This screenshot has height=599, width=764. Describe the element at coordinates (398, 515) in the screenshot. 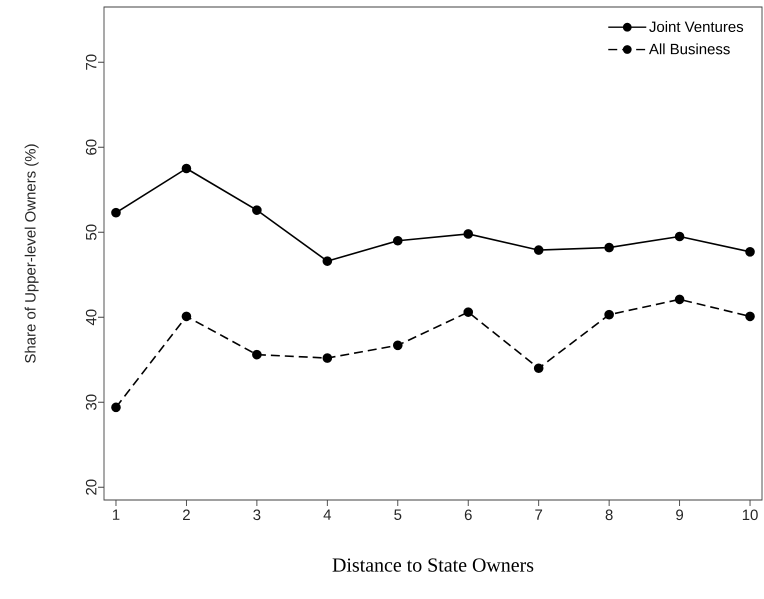

I see `x-tick-label: 5` at that location.